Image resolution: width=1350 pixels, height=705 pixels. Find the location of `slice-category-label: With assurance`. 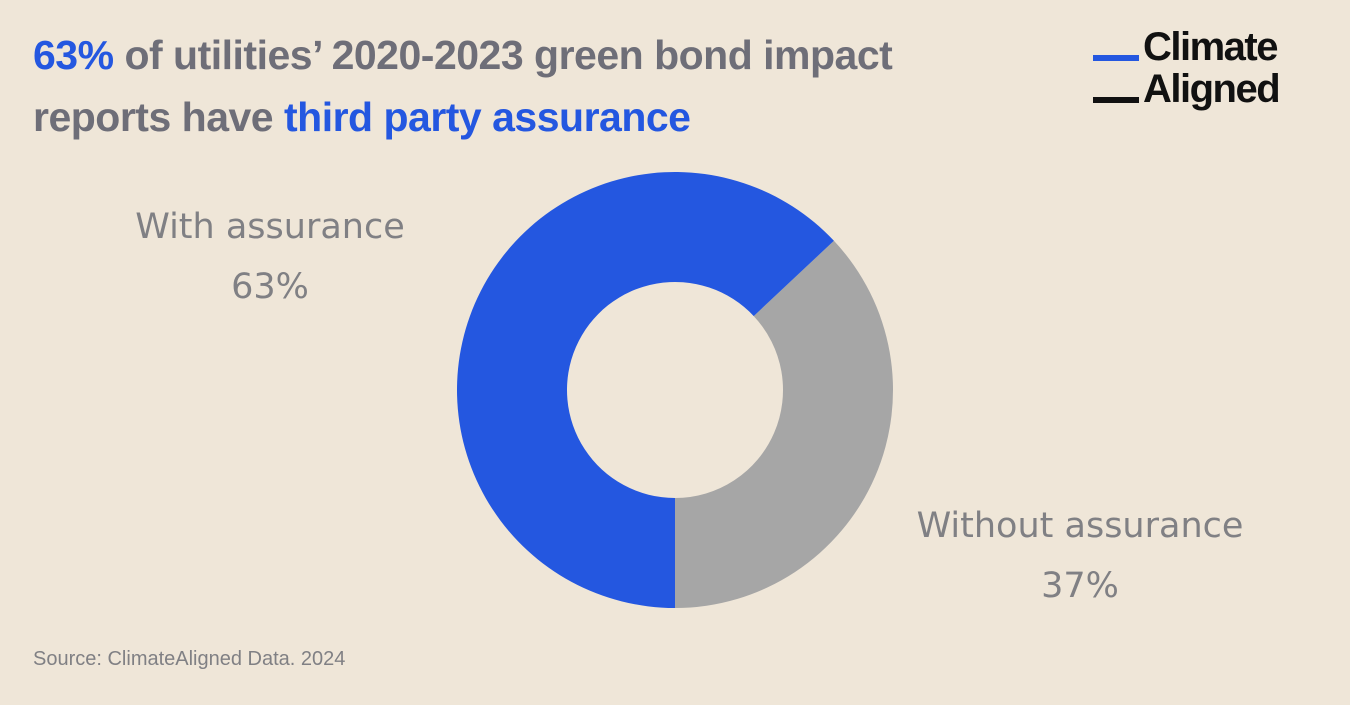

slice-category-label: With assurance is located at coordinates (270, 227).